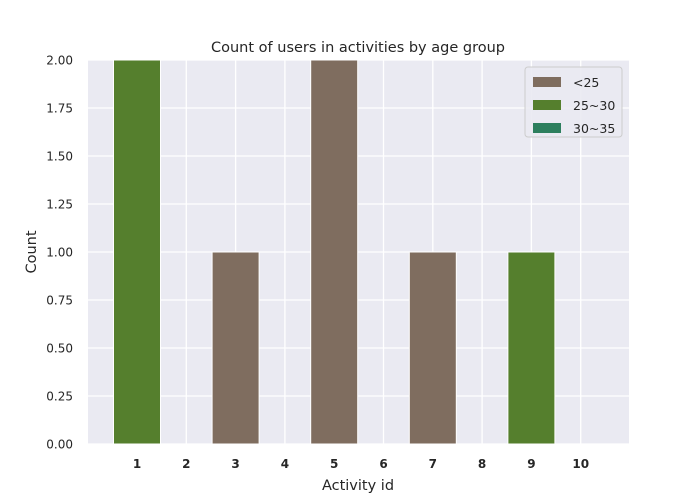 Image resolution: width=700 pixels, height=500 pixels. I want to click on y-tick-label: 1.75, so click(59, 109).